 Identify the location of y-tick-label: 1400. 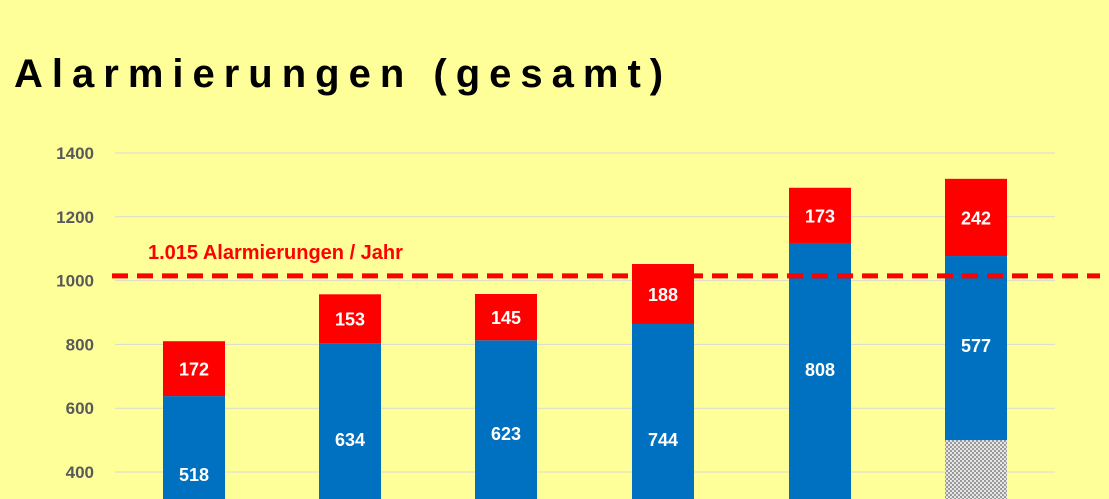
(75, 153).